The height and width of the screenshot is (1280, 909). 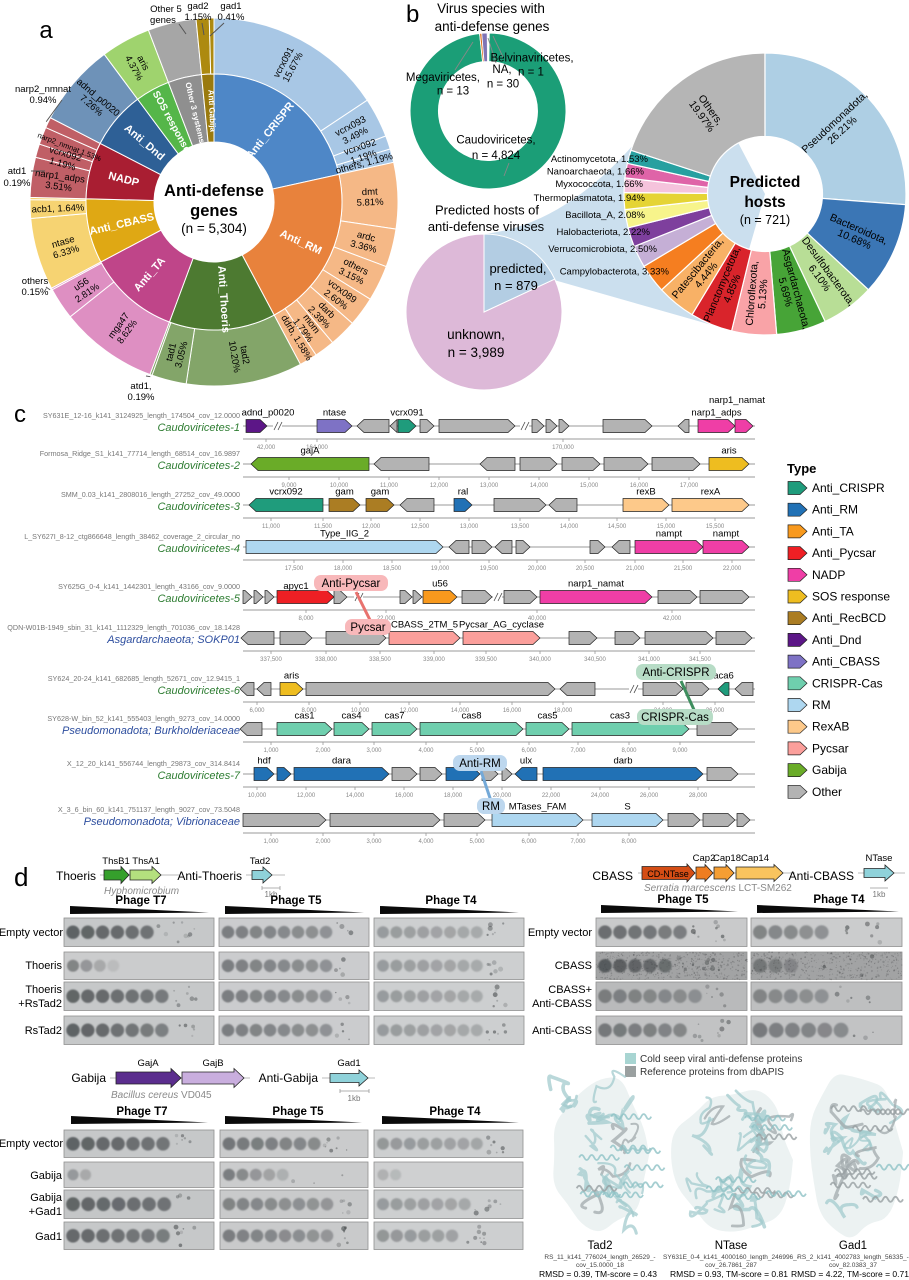 What do you see at coordinates (635, 569) in the screenshot?
I see `svg-text: 21,000` at bounding box center [635, 569].